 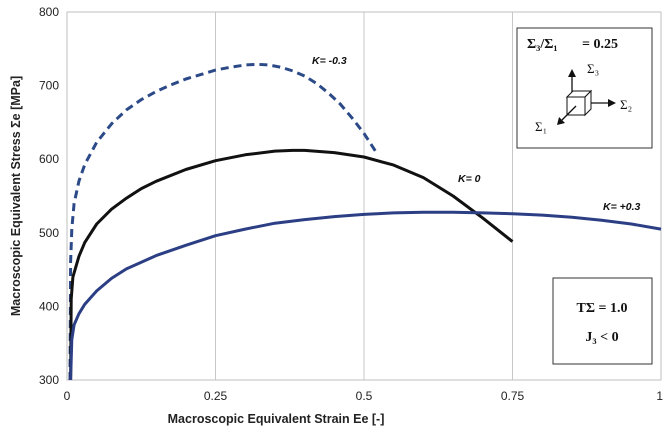 What do you see at coordinates (49, 233) in the screenshot?
I see `y-tick-label: 500` at bounding box center [49, 233].